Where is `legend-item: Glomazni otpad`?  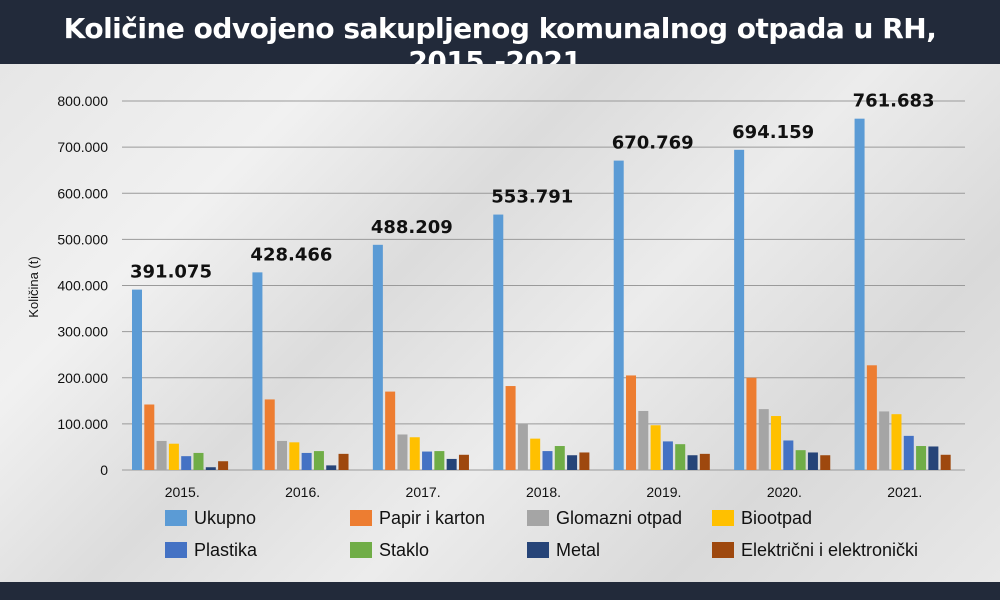
legend-item: Glomazni otpad is located at coordinates (604, 518).